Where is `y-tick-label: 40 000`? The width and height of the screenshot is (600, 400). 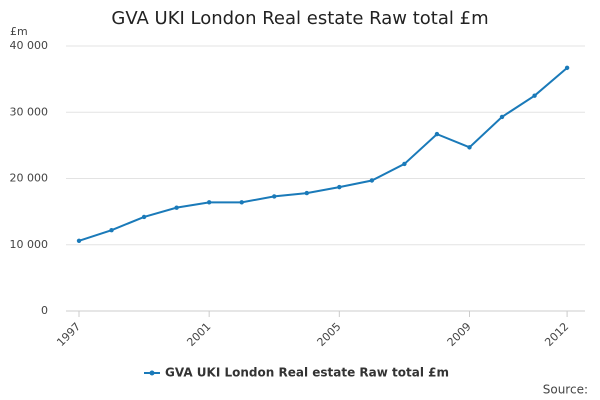
y-tick-label: 40 000 is located at coordinates (29, 45).